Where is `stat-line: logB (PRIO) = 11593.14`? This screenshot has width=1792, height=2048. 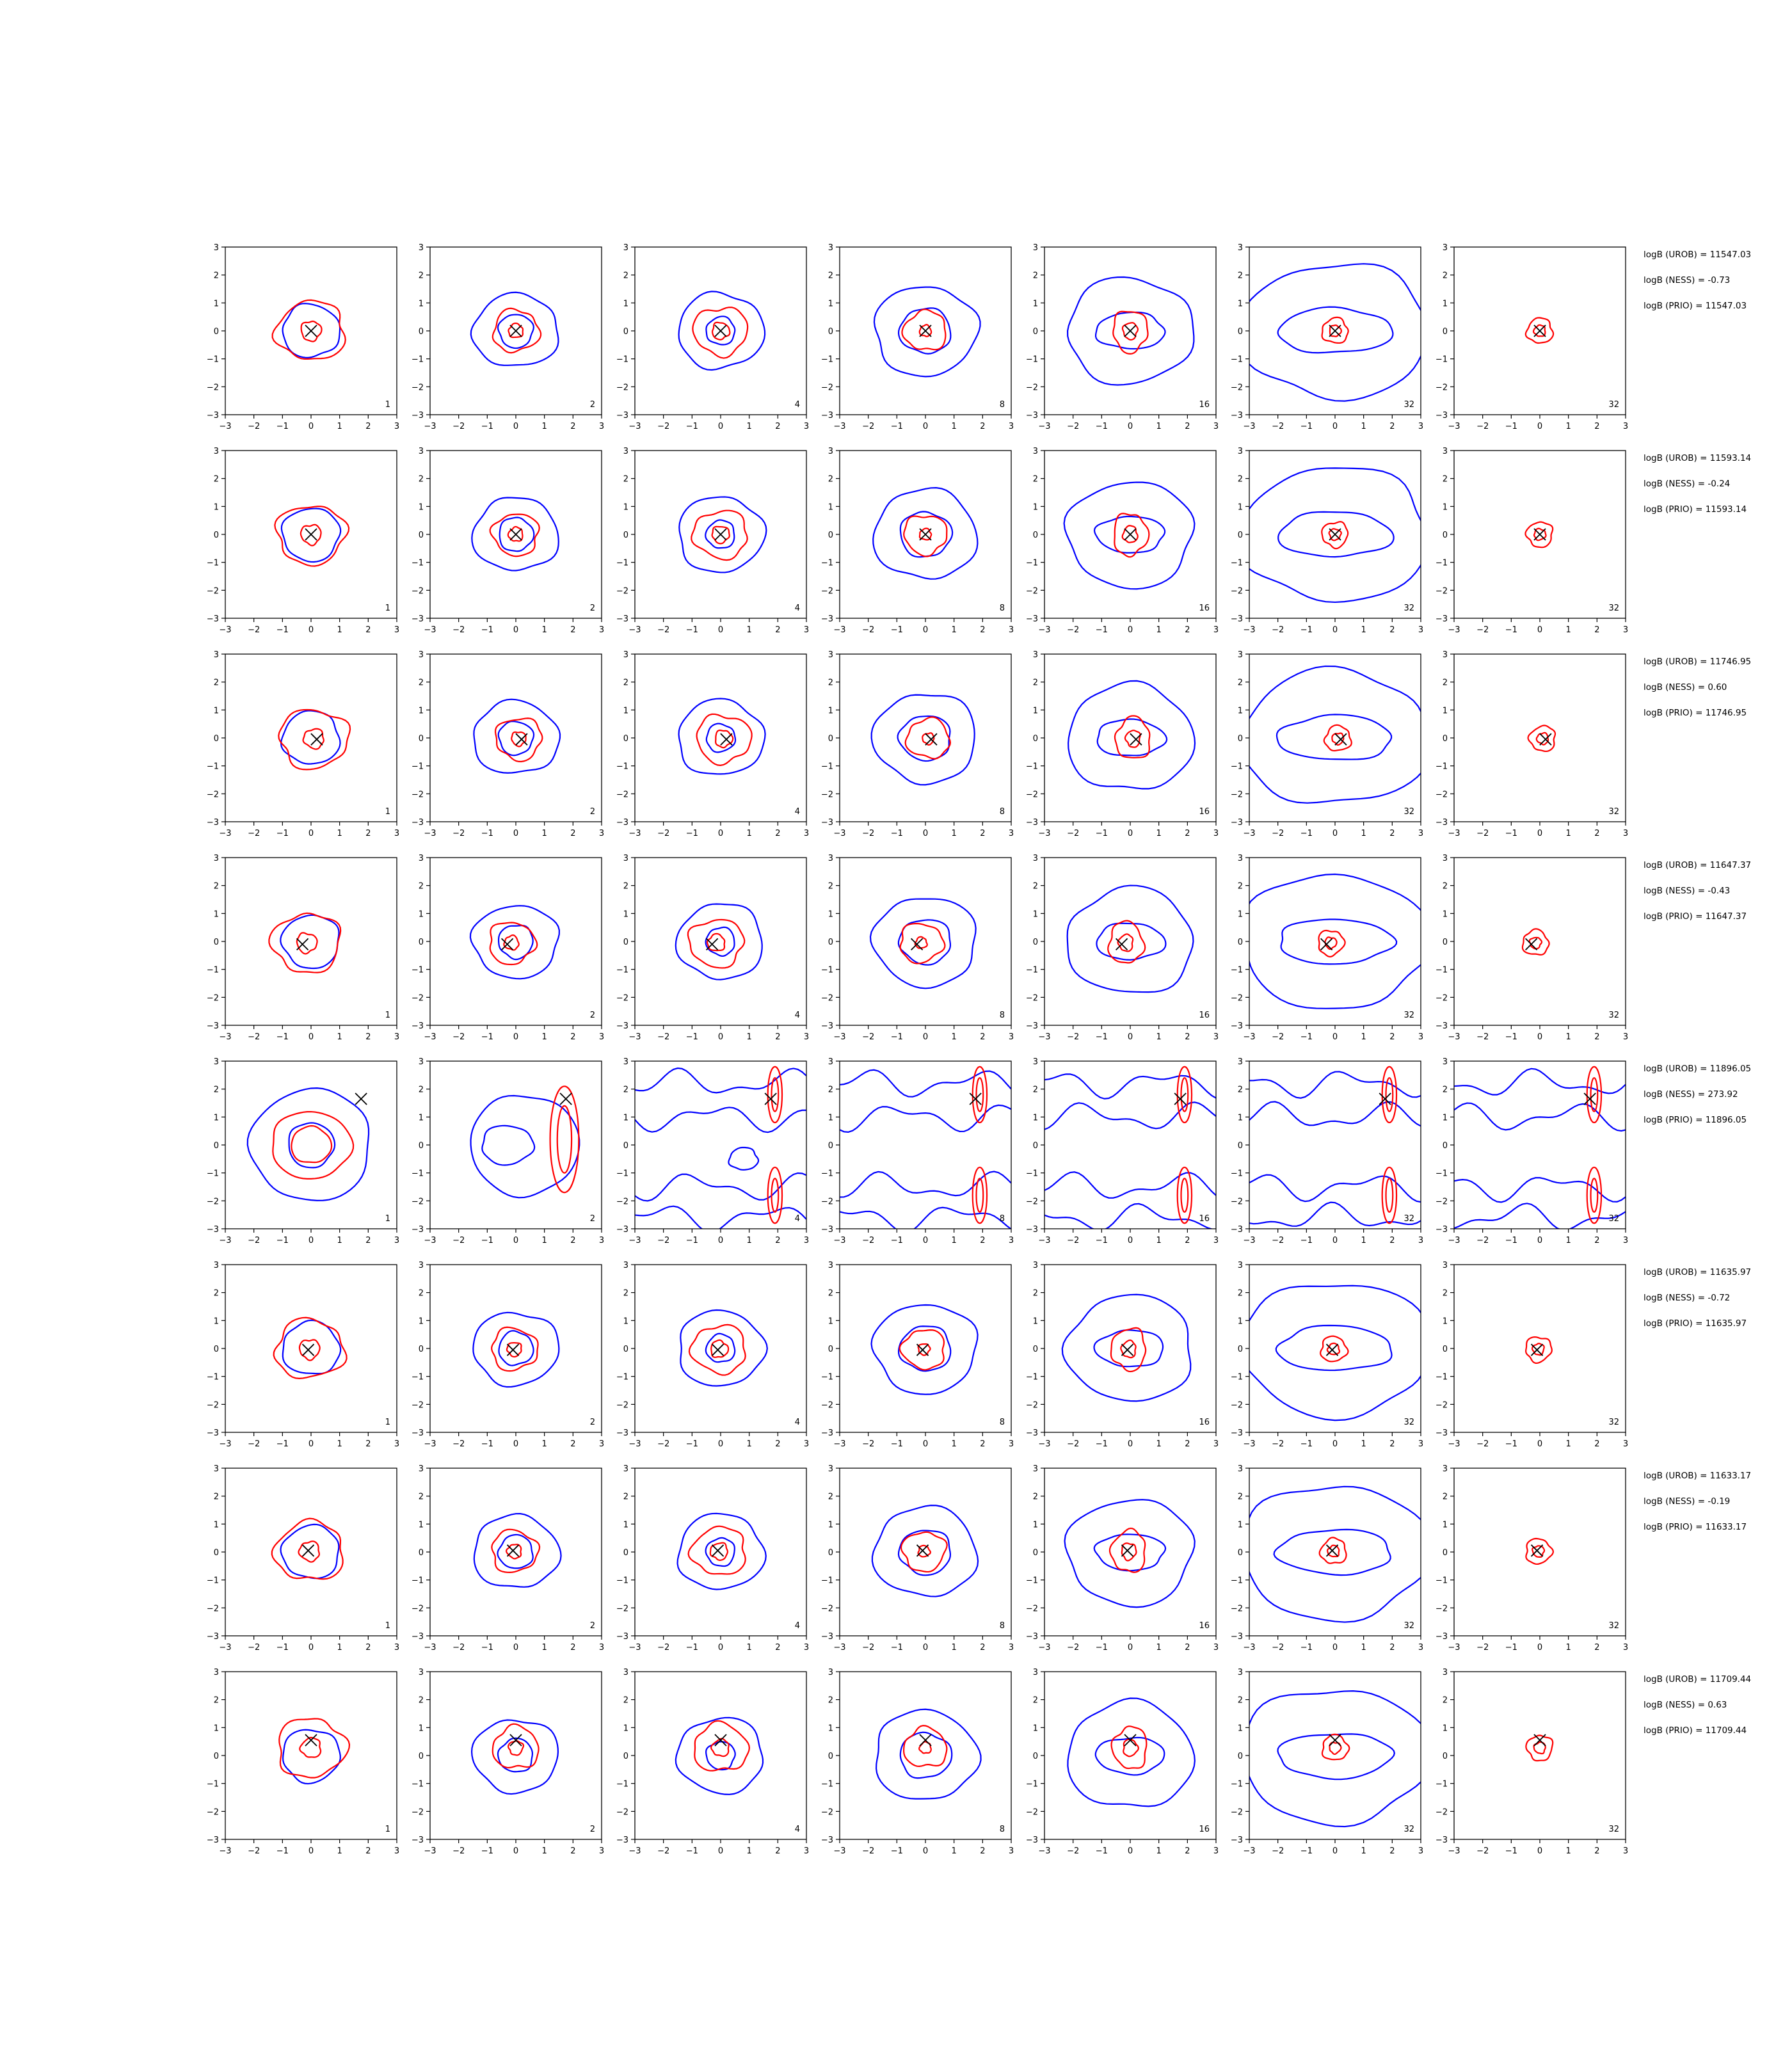
stat-line: logB (PRIO) = 11593.14 is located at coordinates (1695, 509).